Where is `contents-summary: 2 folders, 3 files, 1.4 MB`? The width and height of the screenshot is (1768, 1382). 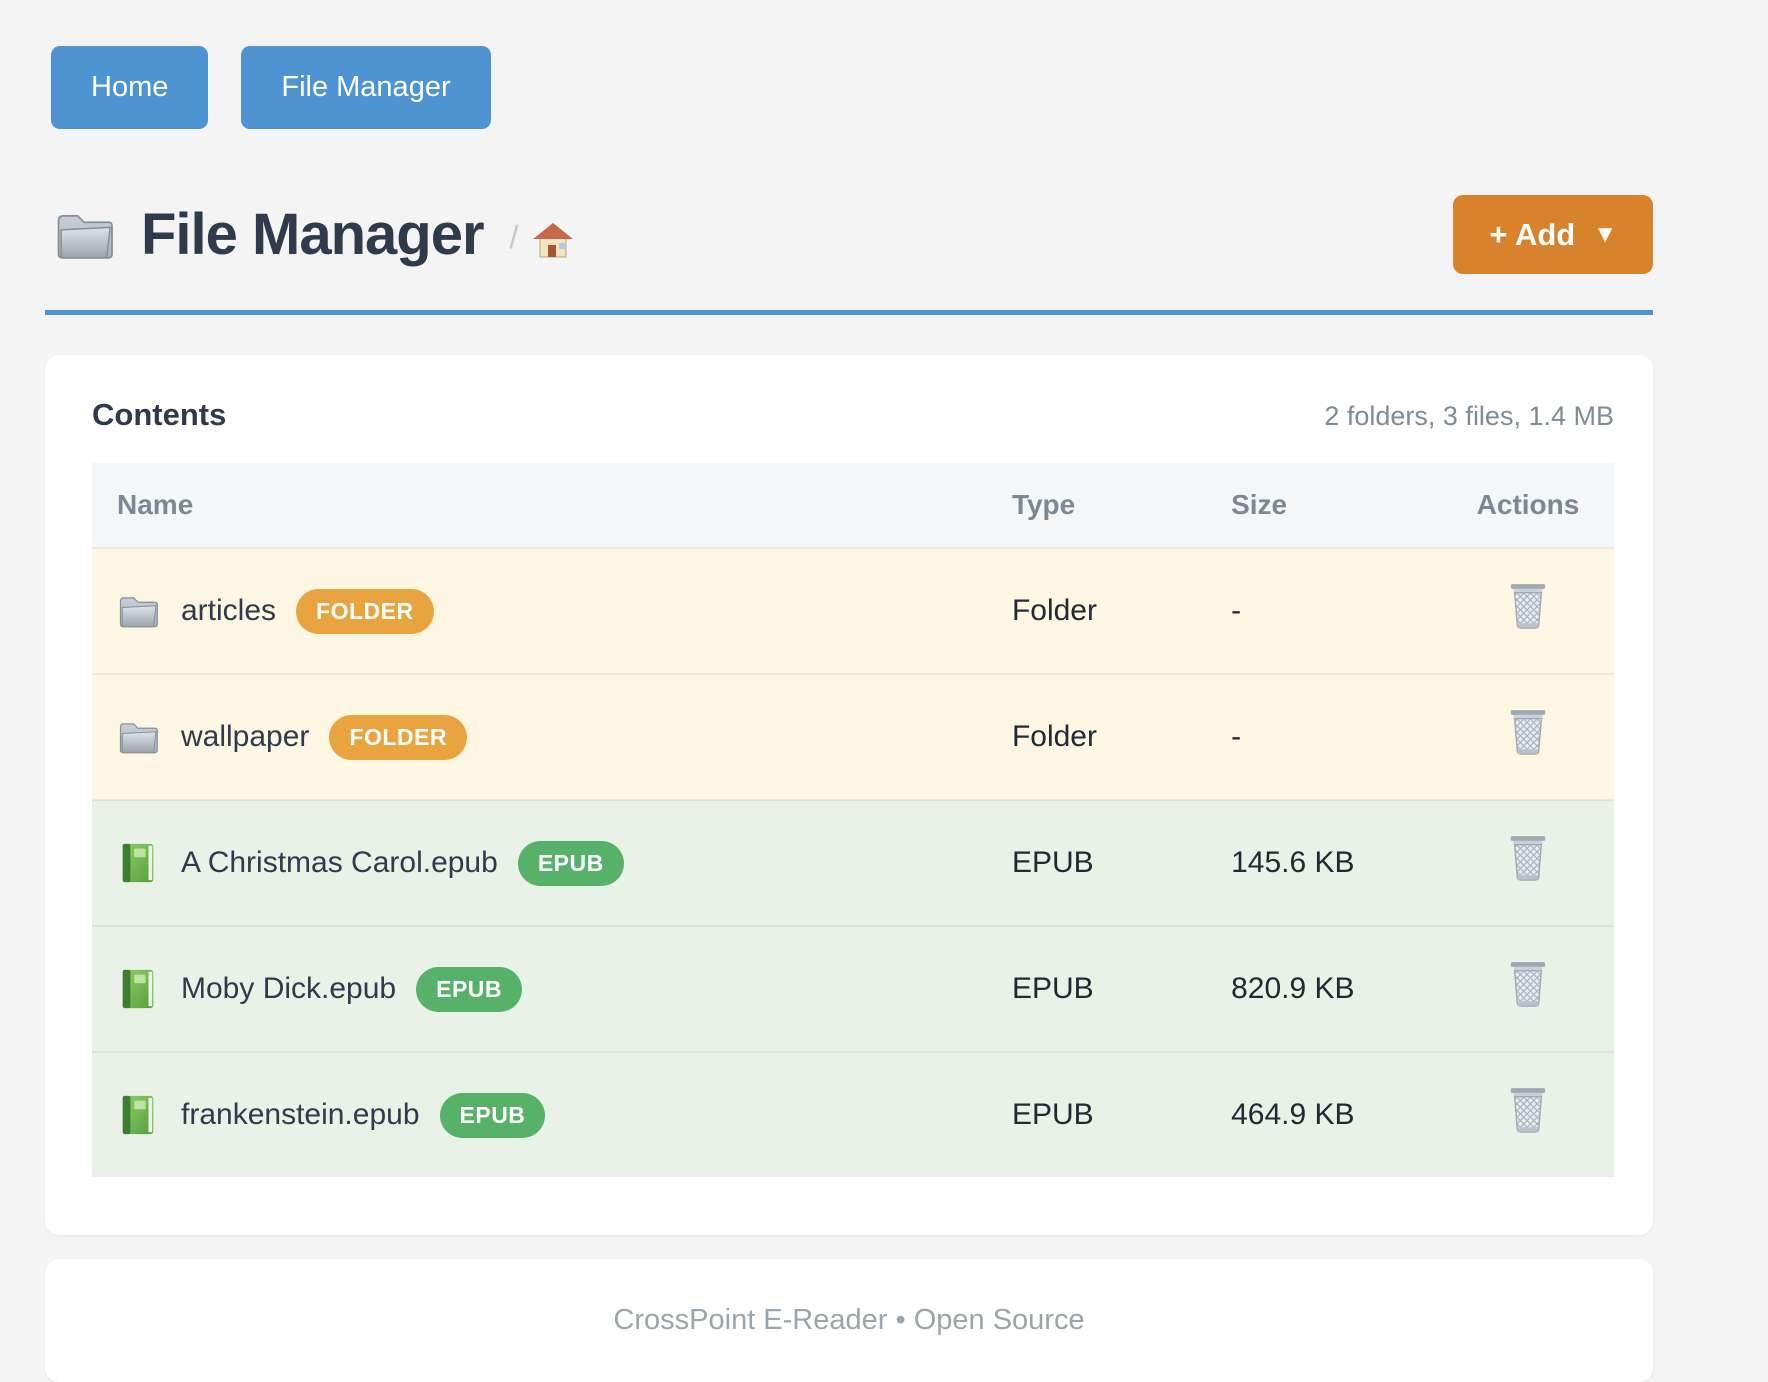
contents-summary: 2 folders, 3 files, 1.4 MB is located at coordinates (1469, 416).